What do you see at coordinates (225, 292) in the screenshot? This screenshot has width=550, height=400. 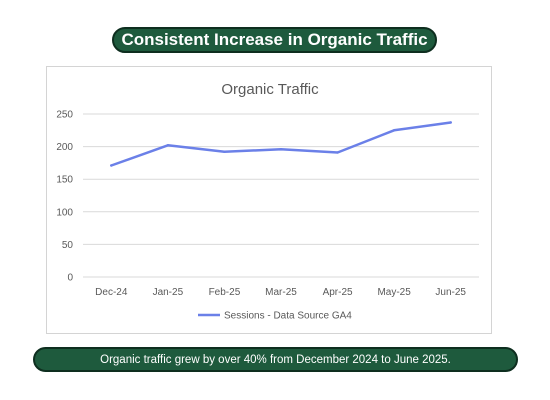 I see `x-tick-label: Feb-25` at bounding box center [225, 292].